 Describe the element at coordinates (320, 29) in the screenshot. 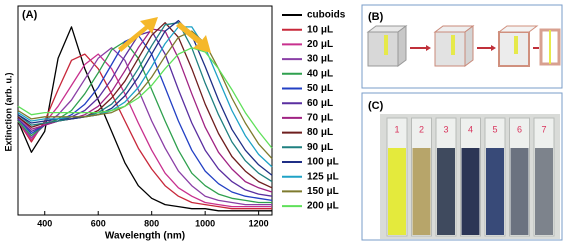

I see `legend-label: 10 μL` at that location.